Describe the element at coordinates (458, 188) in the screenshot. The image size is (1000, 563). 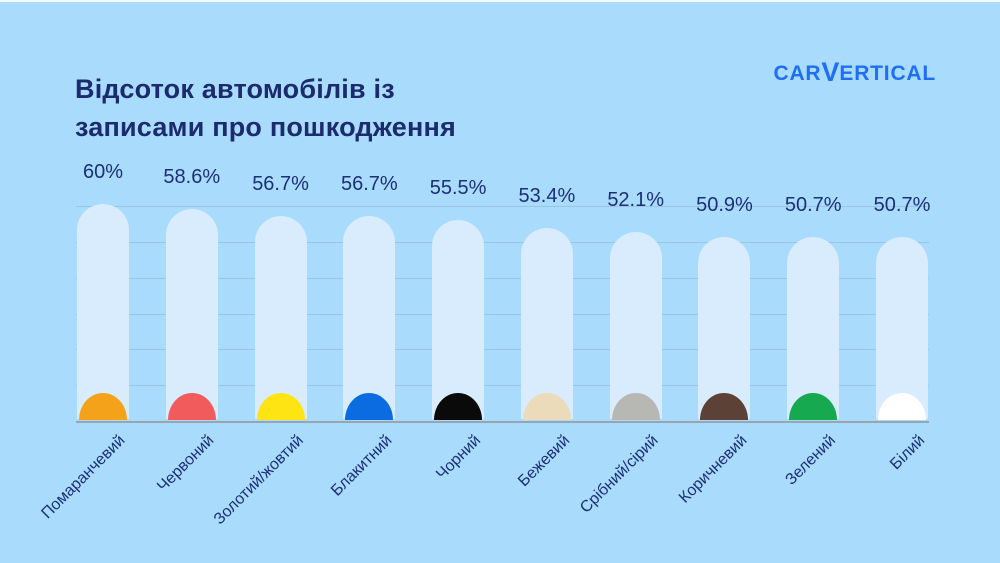
I see `bar-value-label: 55.5%` at that location.